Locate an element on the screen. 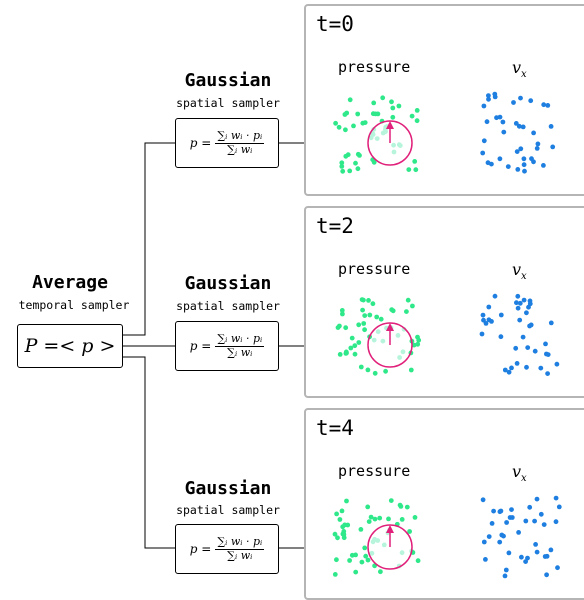  average-formula-box: P =< p > is located at coordinates (70, 346).